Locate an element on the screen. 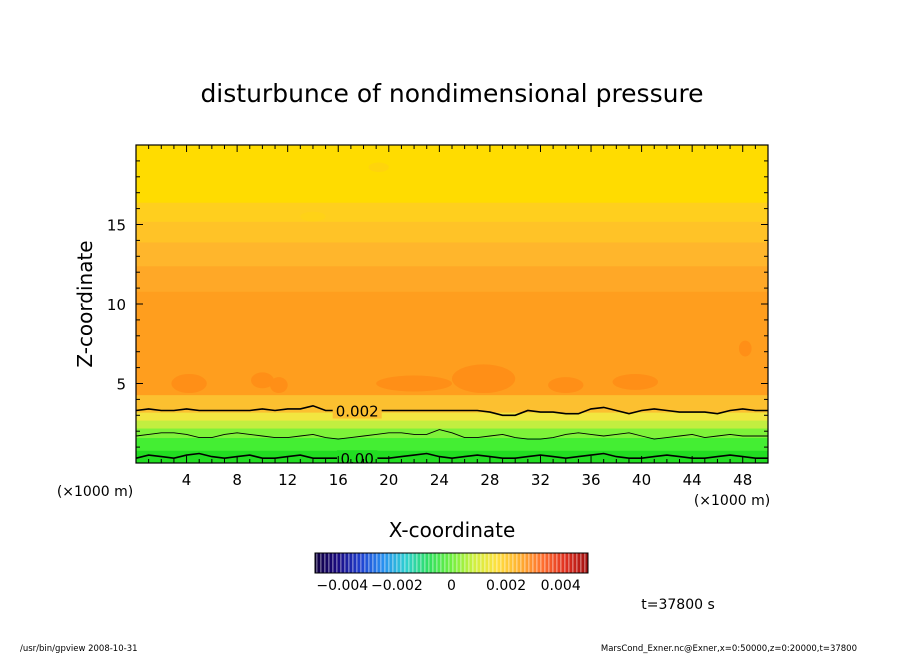 The height and width of the screenshot is (654, 904). contour-label-2: 0.00 is located at coordinates (356, 459).